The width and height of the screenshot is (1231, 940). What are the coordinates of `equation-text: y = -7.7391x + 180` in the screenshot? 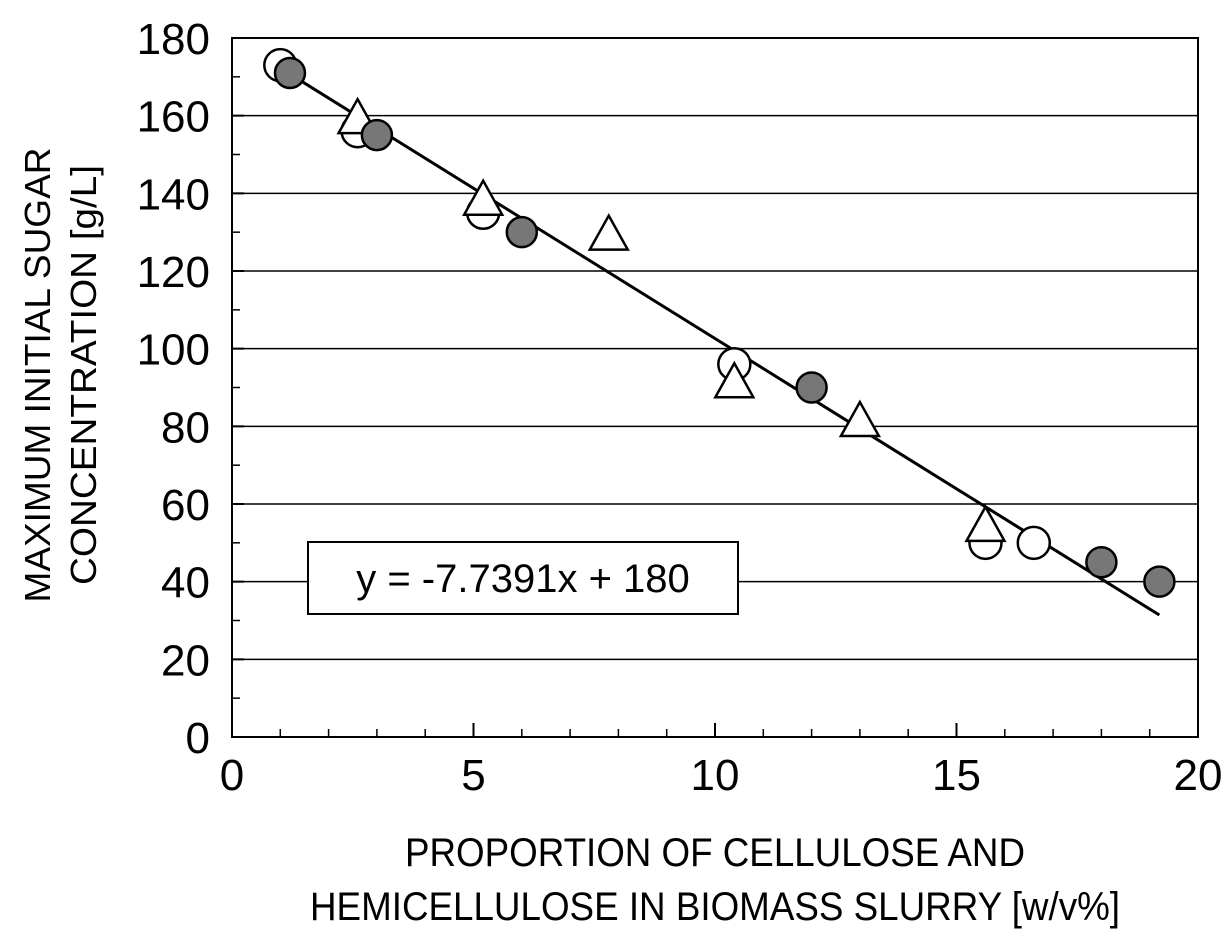 It's located at (523, 579).